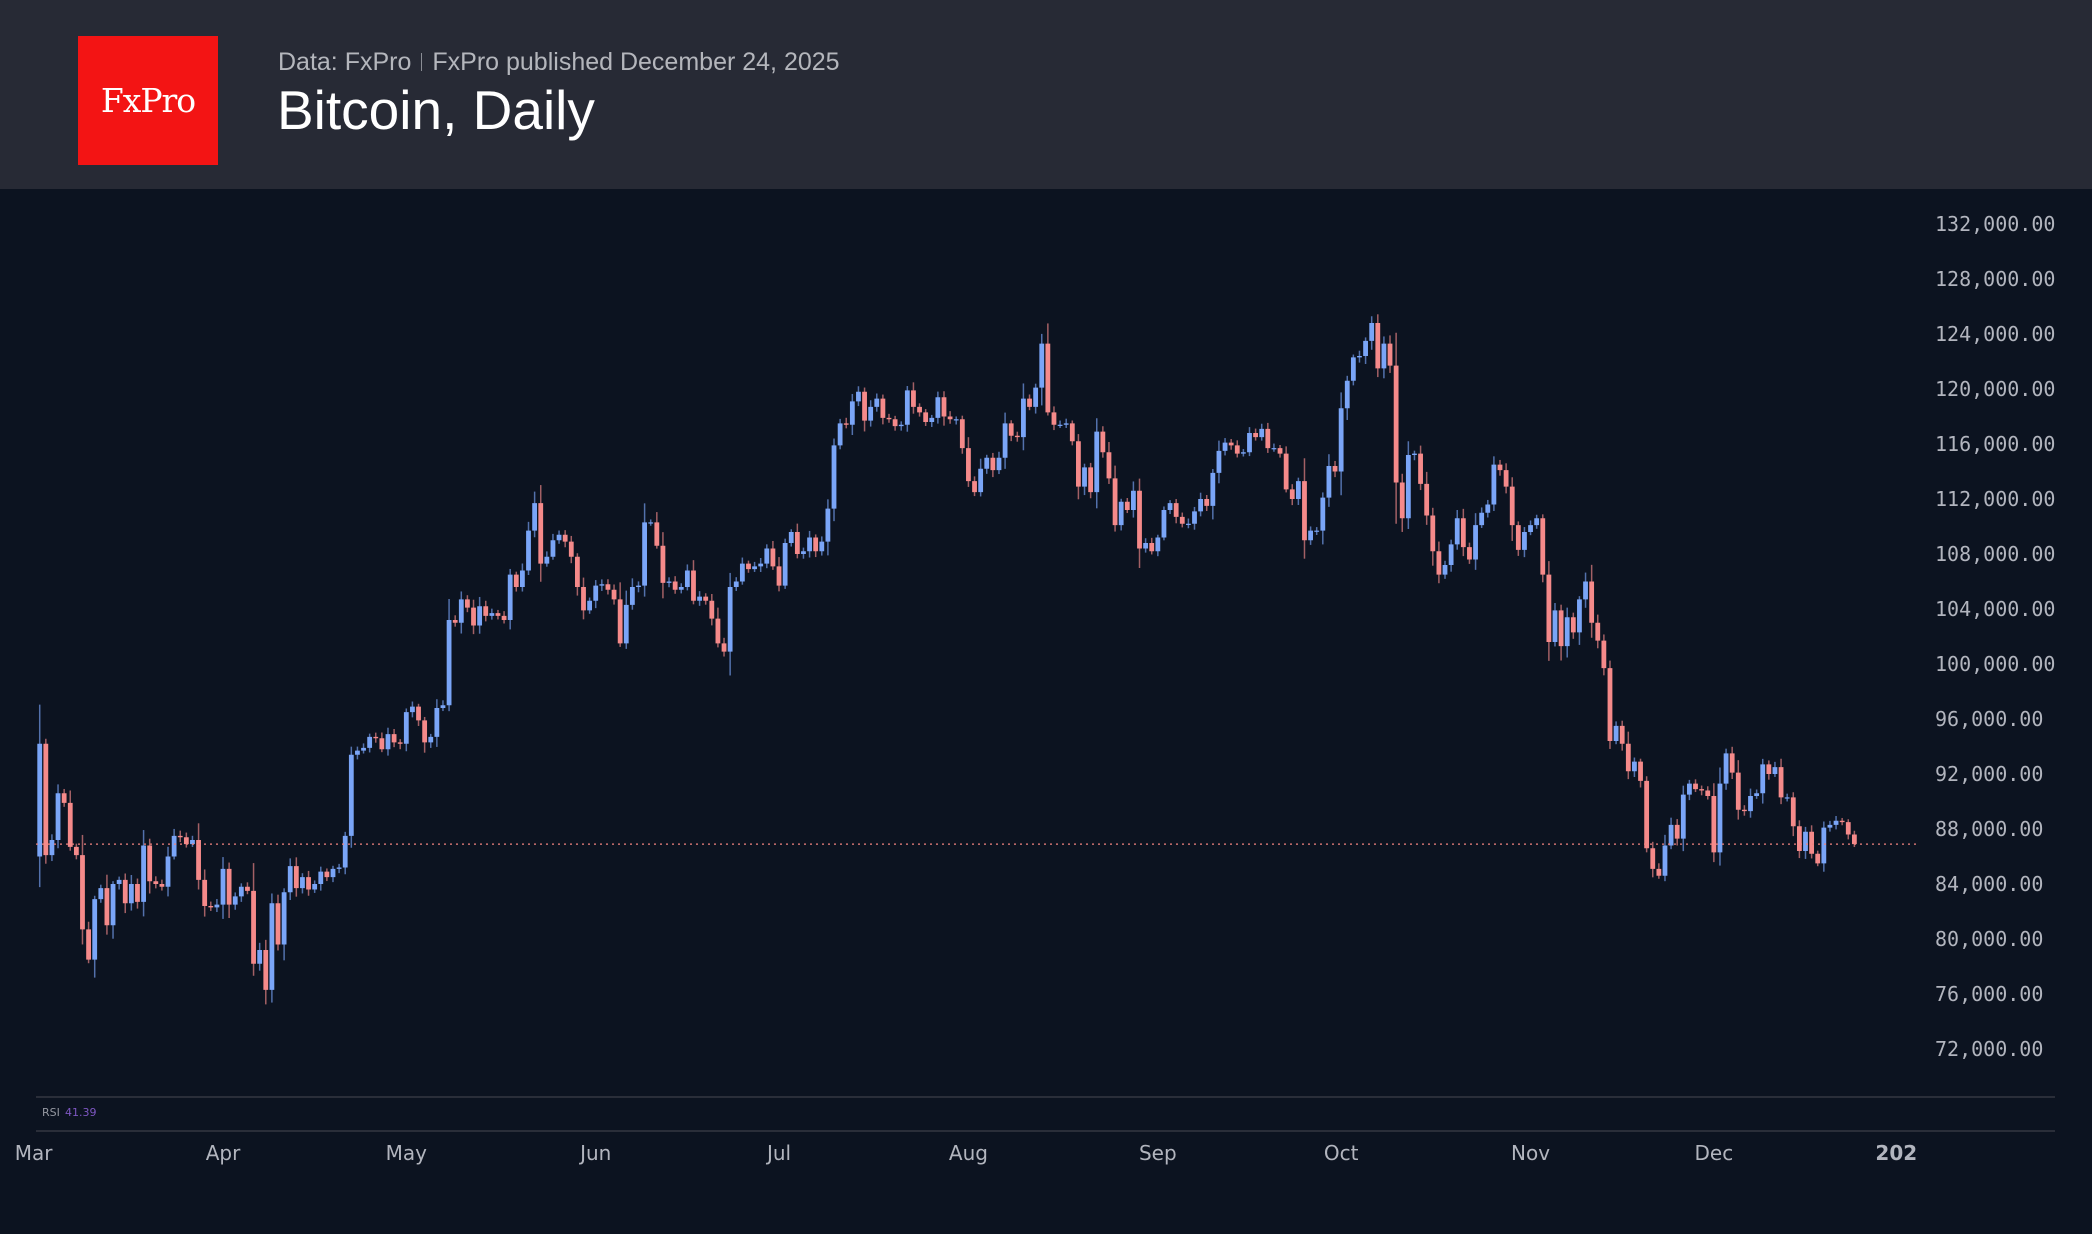 The image size is (2092, 1234). Describe the element at coordinates (34, 1153) in the screenshot. I see `time-tick-label: Mar` at that location.